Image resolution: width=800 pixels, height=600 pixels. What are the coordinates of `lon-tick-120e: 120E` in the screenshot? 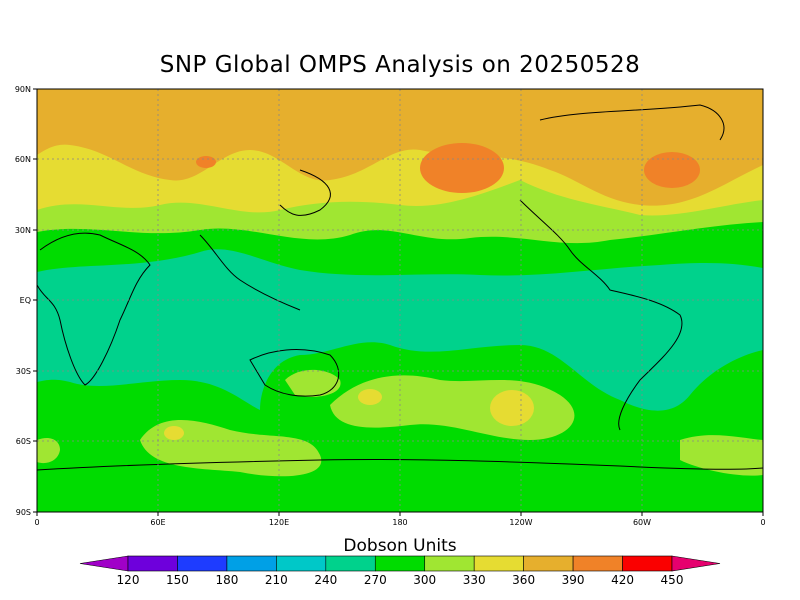 It's located at (279, 522).